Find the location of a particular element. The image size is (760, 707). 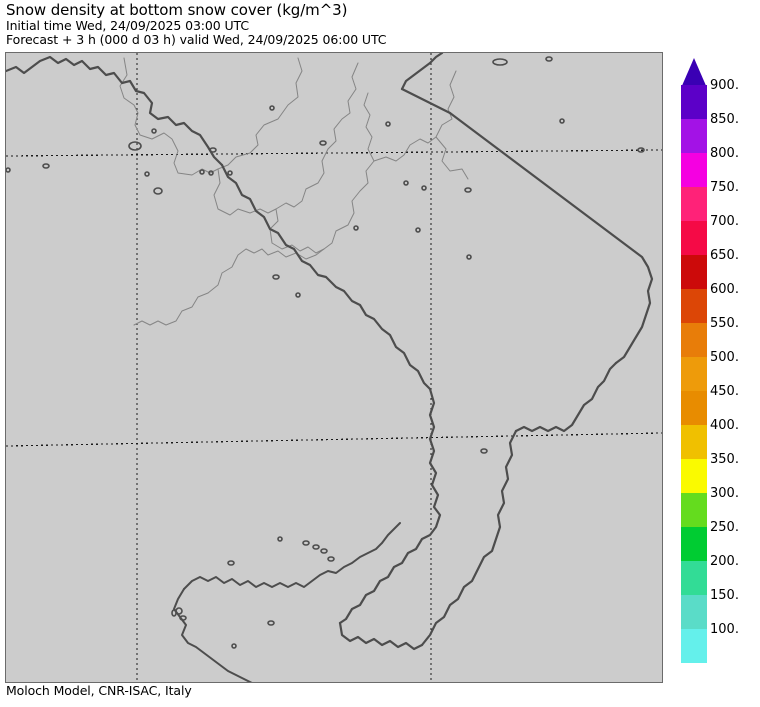

island-capraia is located at coordinates (46, 166).